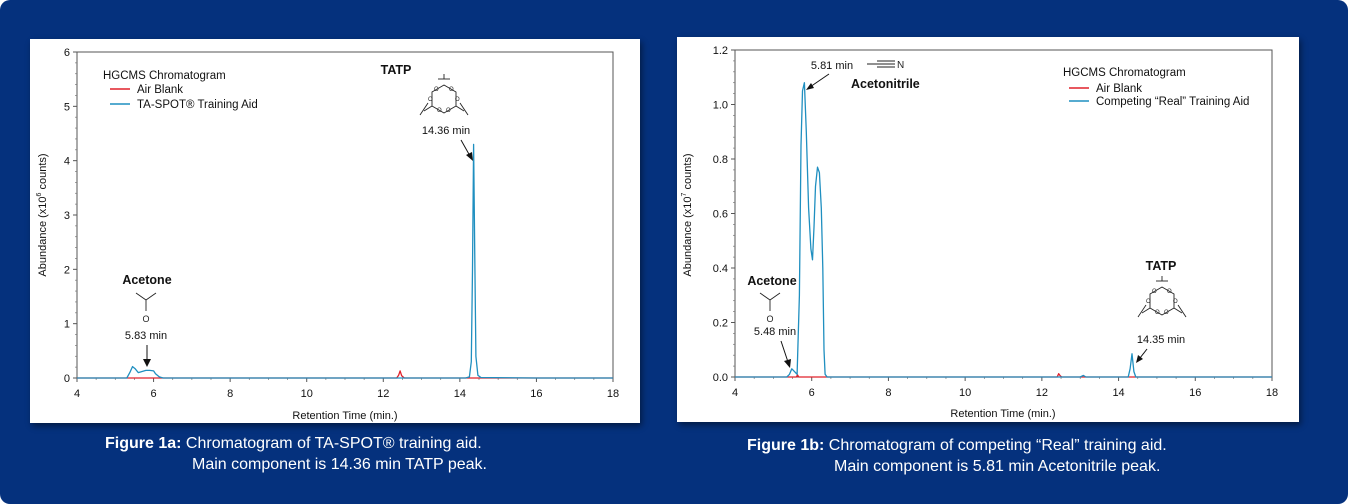  I want to click on y-tick-label: 0.6, so click(720, 215).